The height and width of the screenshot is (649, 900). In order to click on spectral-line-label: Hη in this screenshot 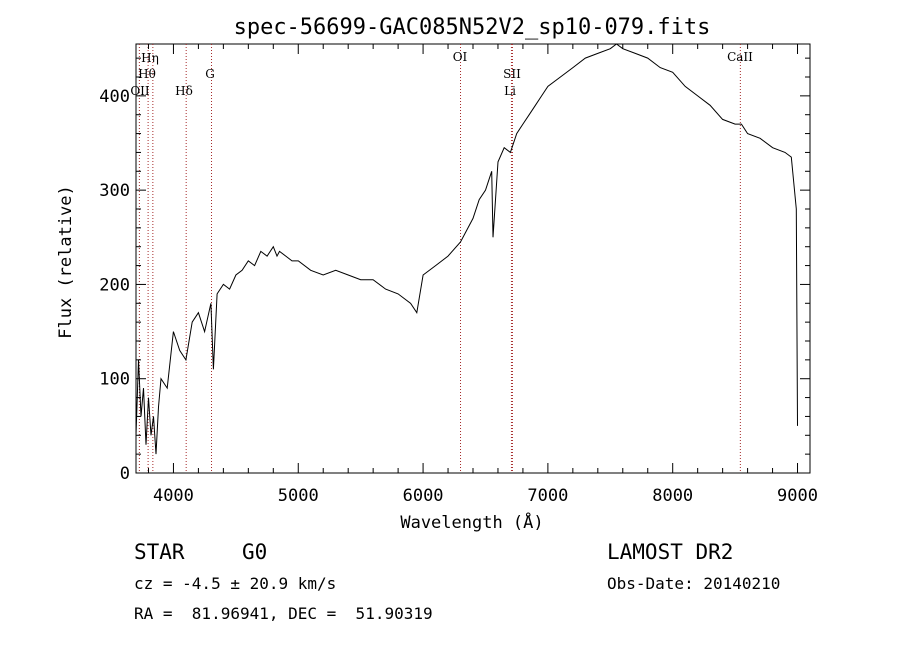, I will do `click(150, 58)`.